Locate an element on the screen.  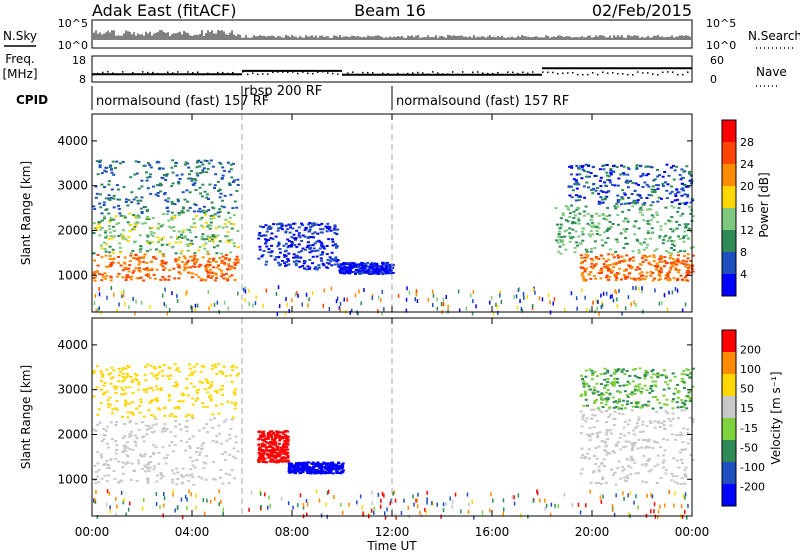
nsky-panel: N.Sky 10^5 10^0 10^5 10^0 N.Search is located at coordinates (401, 34).